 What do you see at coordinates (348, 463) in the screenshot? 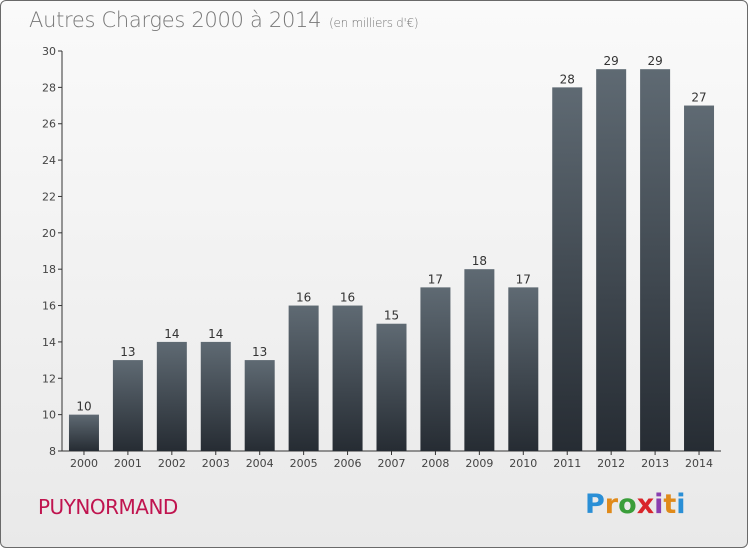
I see `x-tick-label: 2006` at bounding box center [348, 463].